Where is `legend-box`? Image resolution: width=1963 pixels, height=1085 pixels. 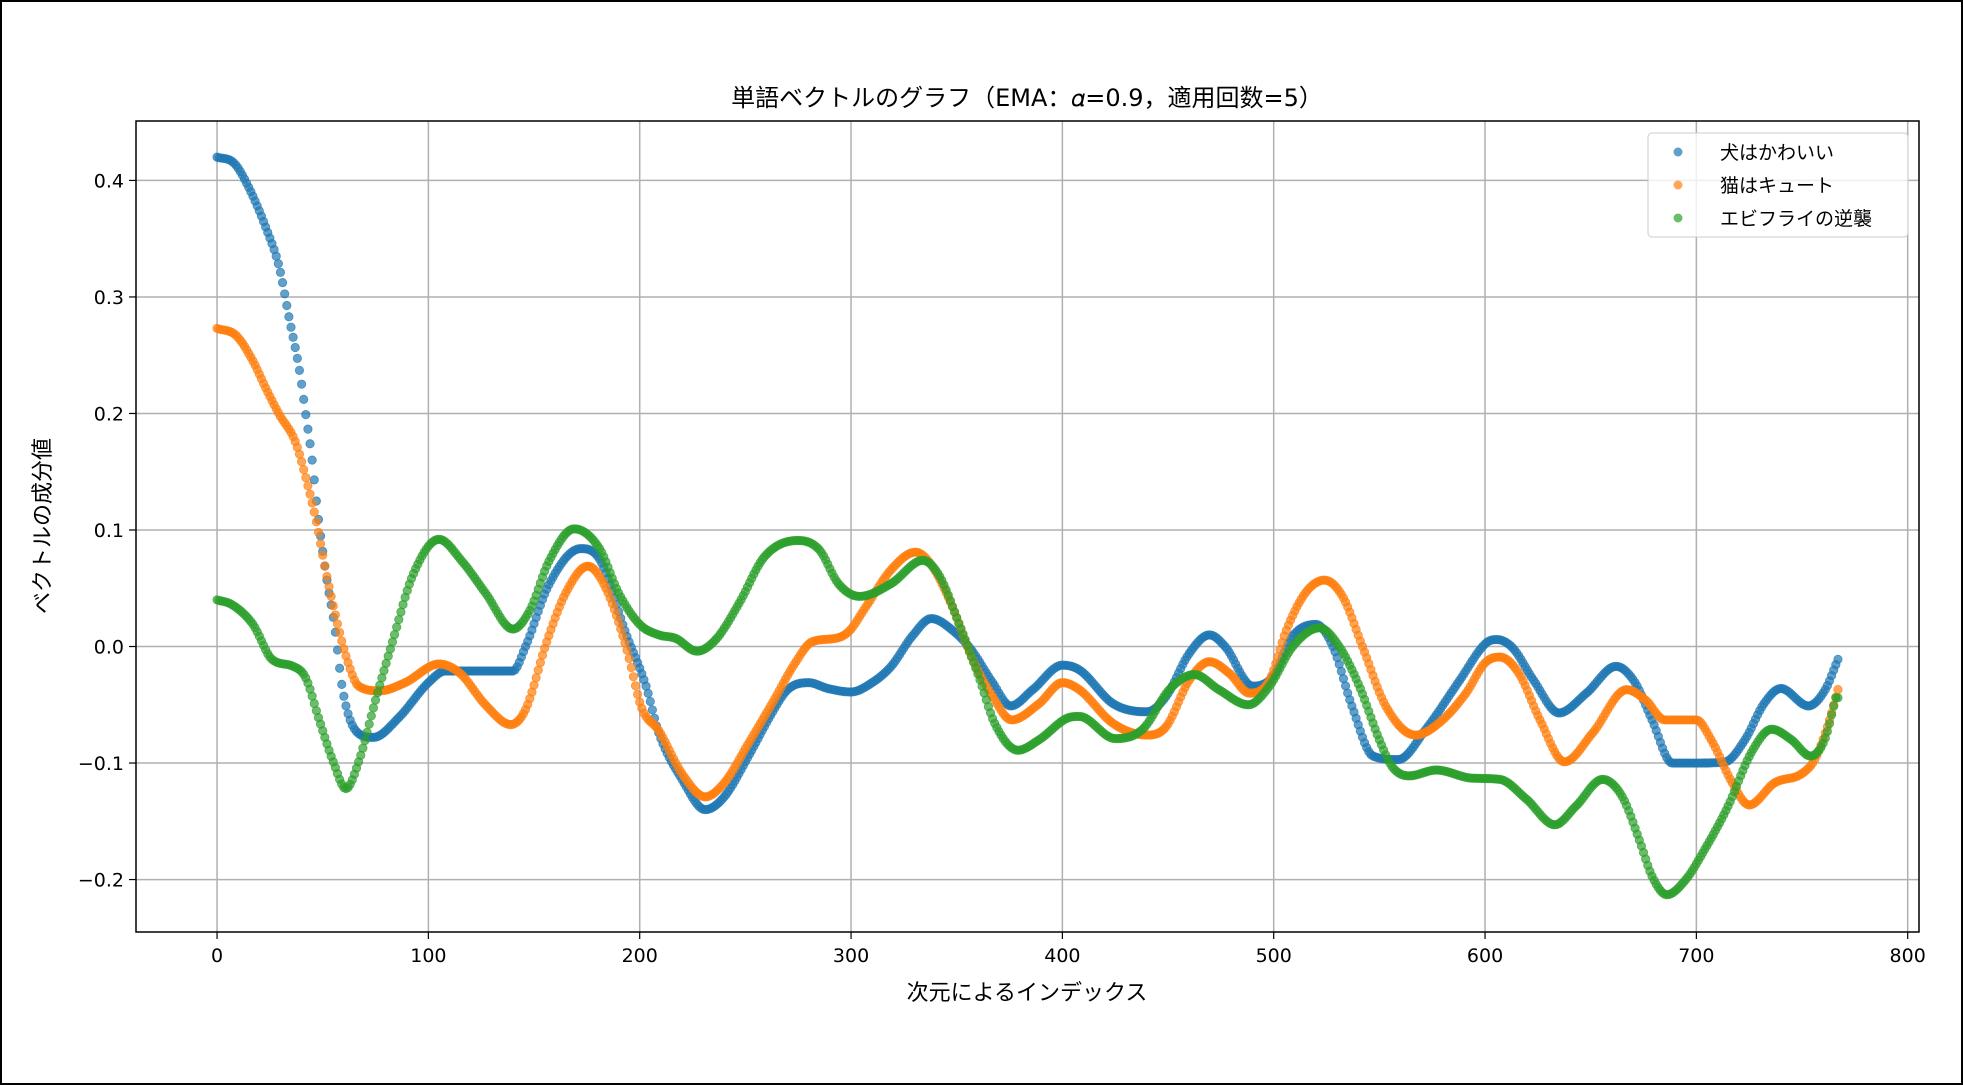
legend-box is located at coordinates (1778, 185).